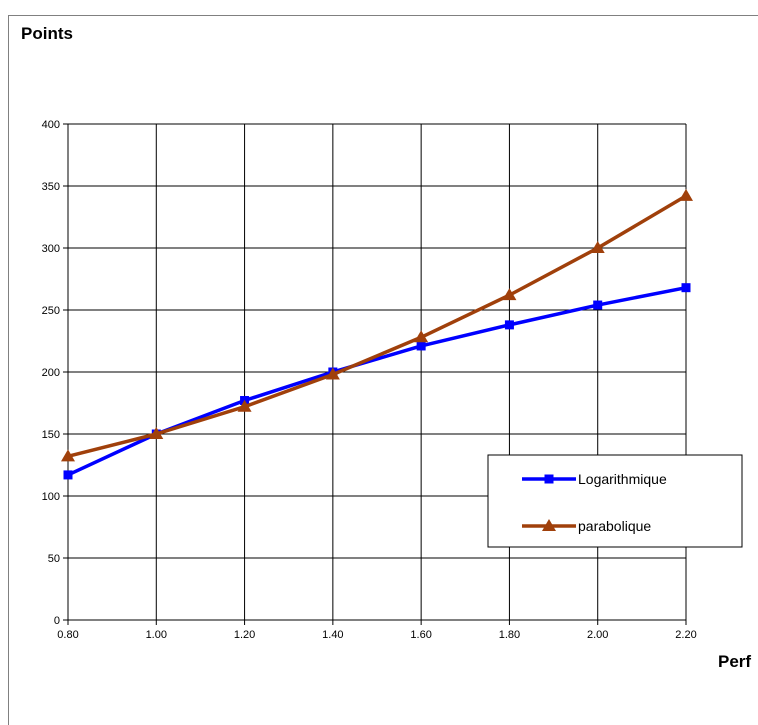  What do you see at coordinates (244, 635) in the screenshot?
I see `x-tick-label: 1.20` at bounding box center [244, 635].